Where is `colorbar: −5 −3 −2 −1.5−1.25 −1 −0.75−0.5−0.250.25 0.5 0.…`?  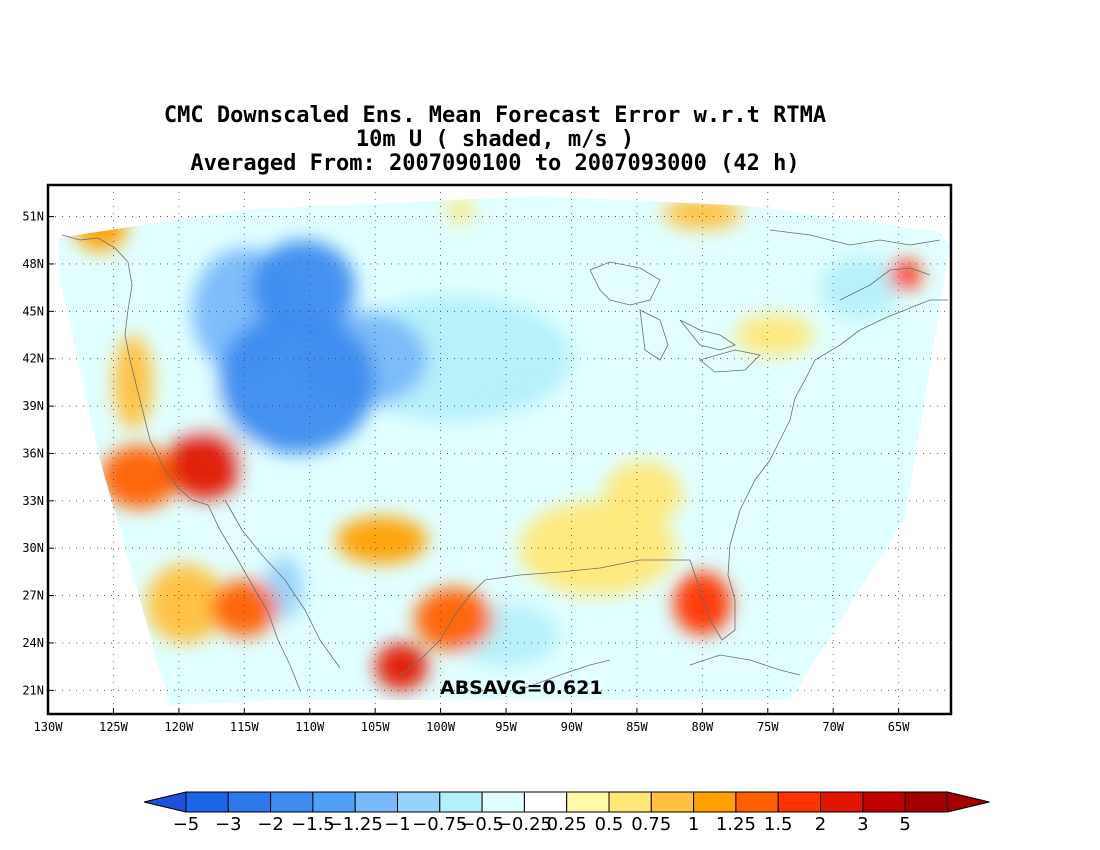 colorbar: −5 −3 −2 −1.5−1.25 −1 −0.75−0.5−0.250.25 0.5 0.… is located at coordinates (566, 813).